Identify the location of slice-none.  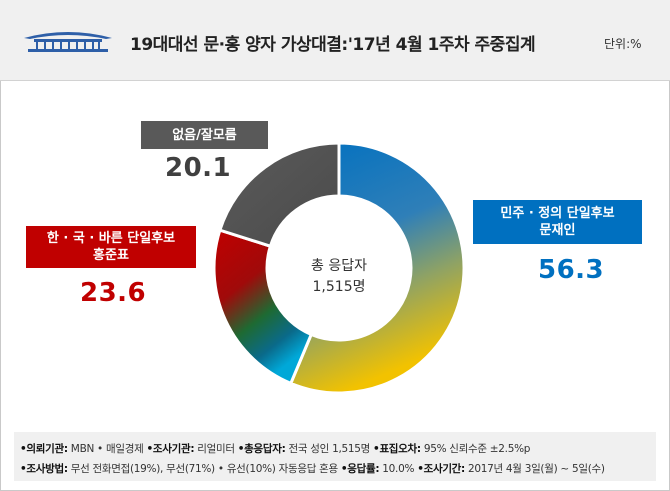
(279, 195).